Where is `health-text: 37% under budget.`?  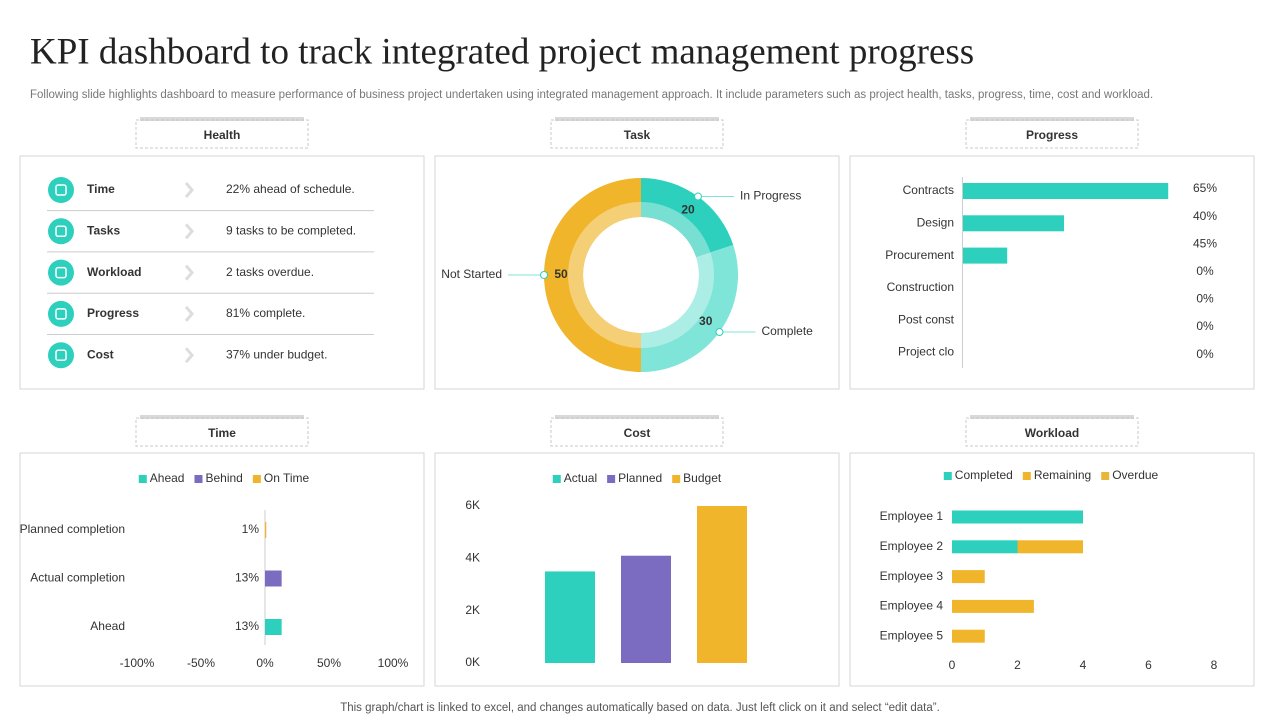 health-text: 37% under budget. is located at coordinates (276, 354).